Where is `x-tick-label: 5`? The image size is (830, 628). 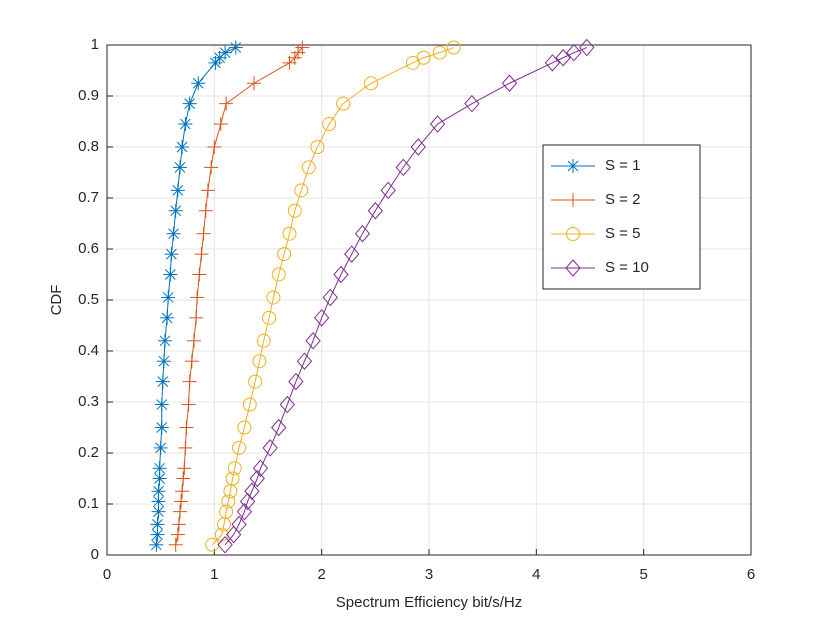
x-tick-label: 5 is located at coordinates (643, 574).